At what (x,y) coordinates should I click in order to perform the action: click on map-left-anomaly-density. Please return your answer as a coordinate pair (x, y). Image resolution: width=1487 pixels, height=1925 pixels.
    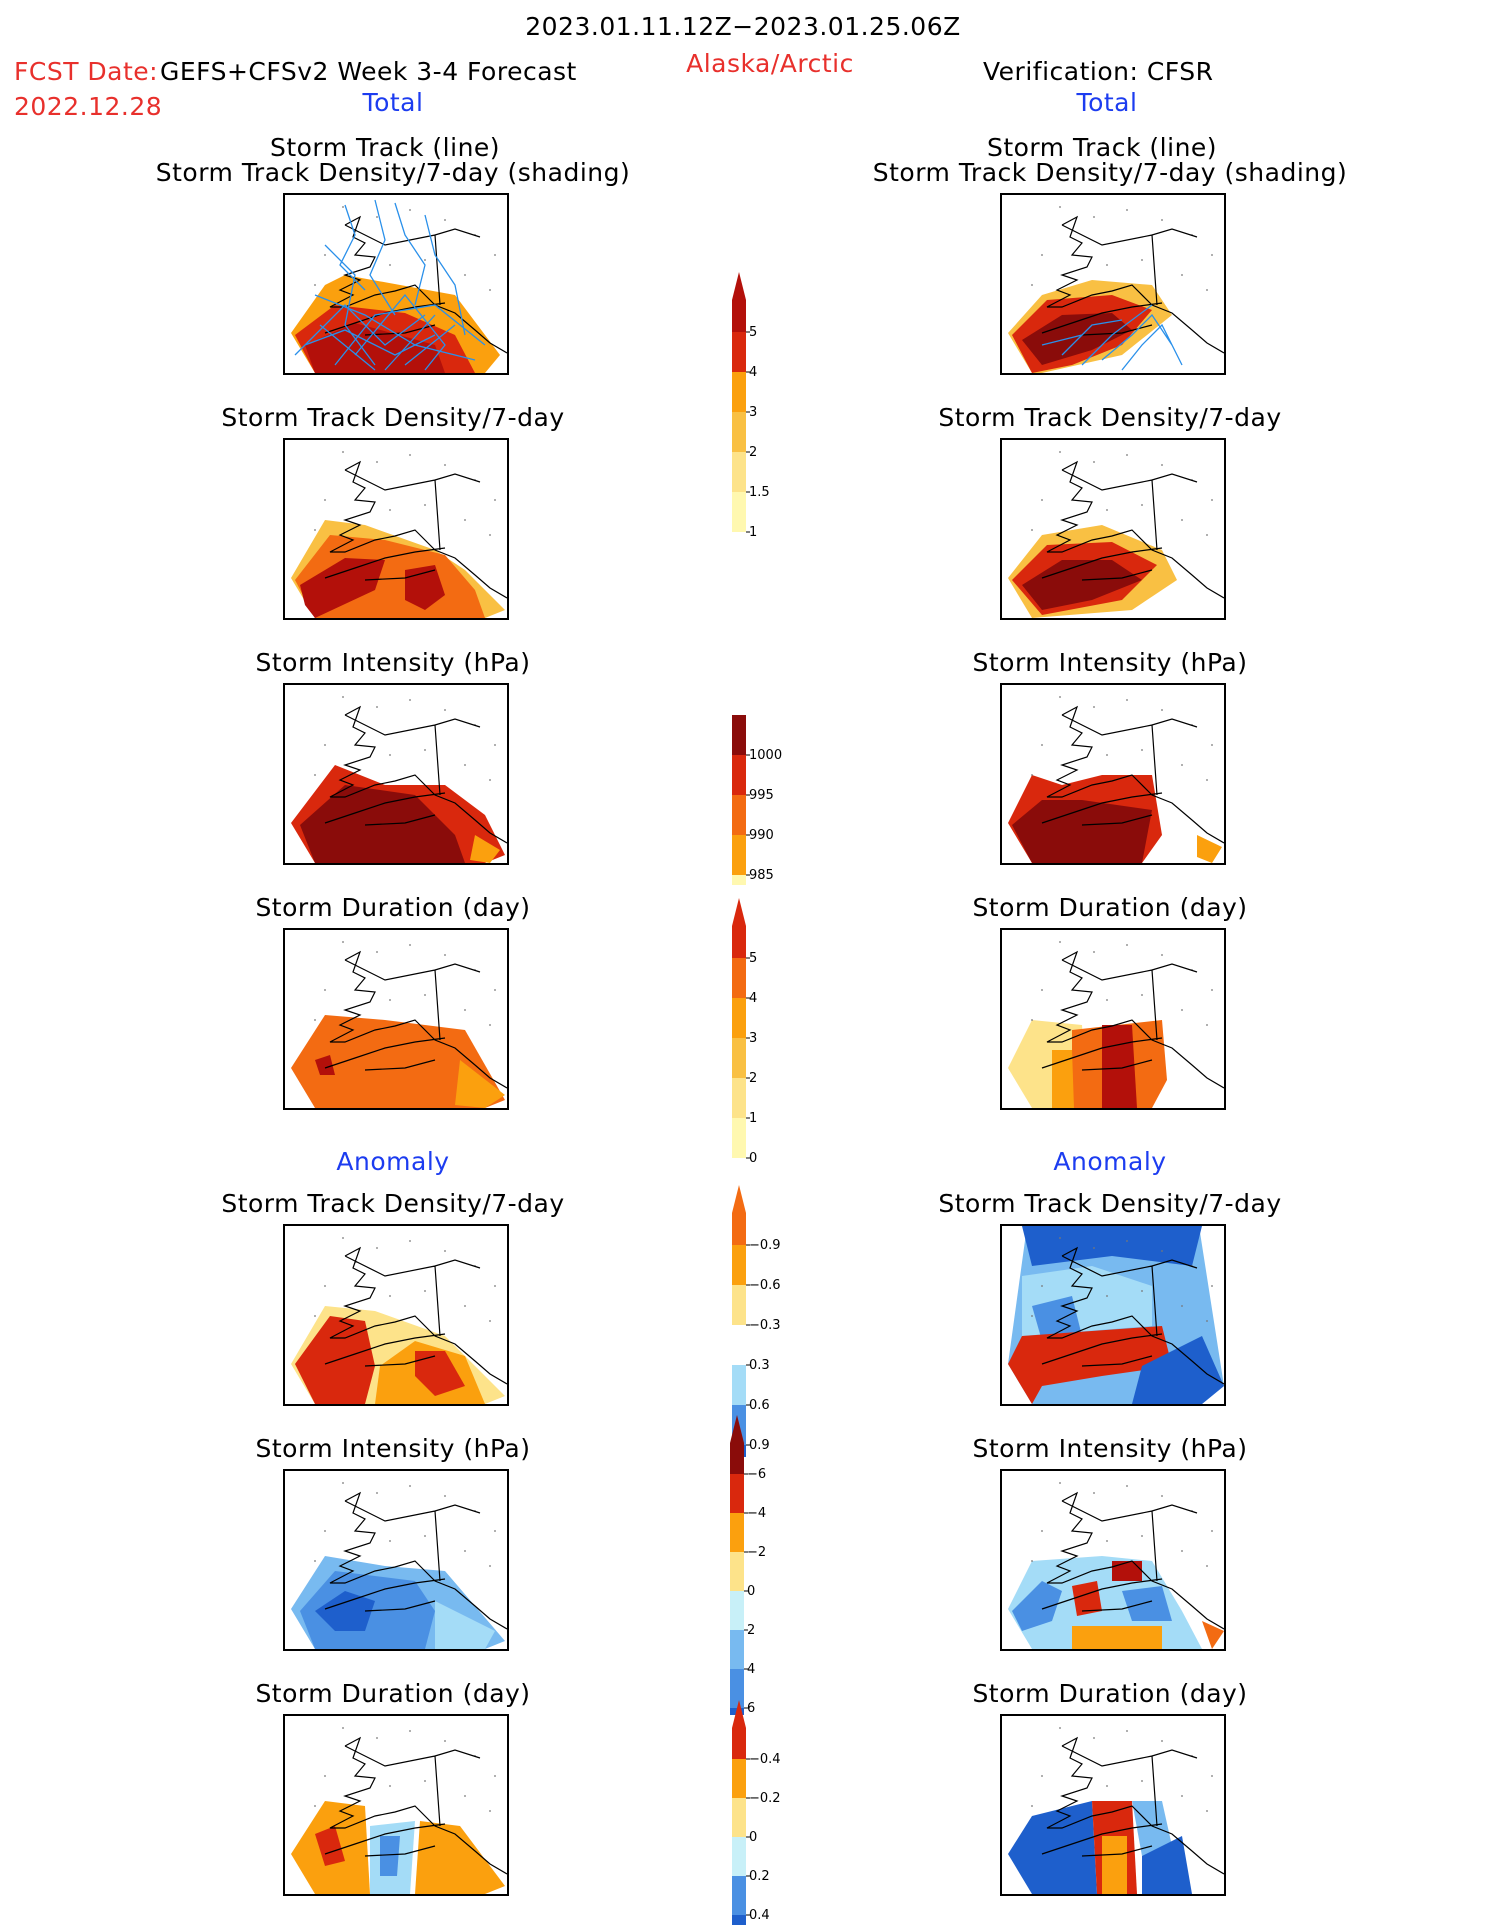
    Looking at the image, I should click on (396, 1315).